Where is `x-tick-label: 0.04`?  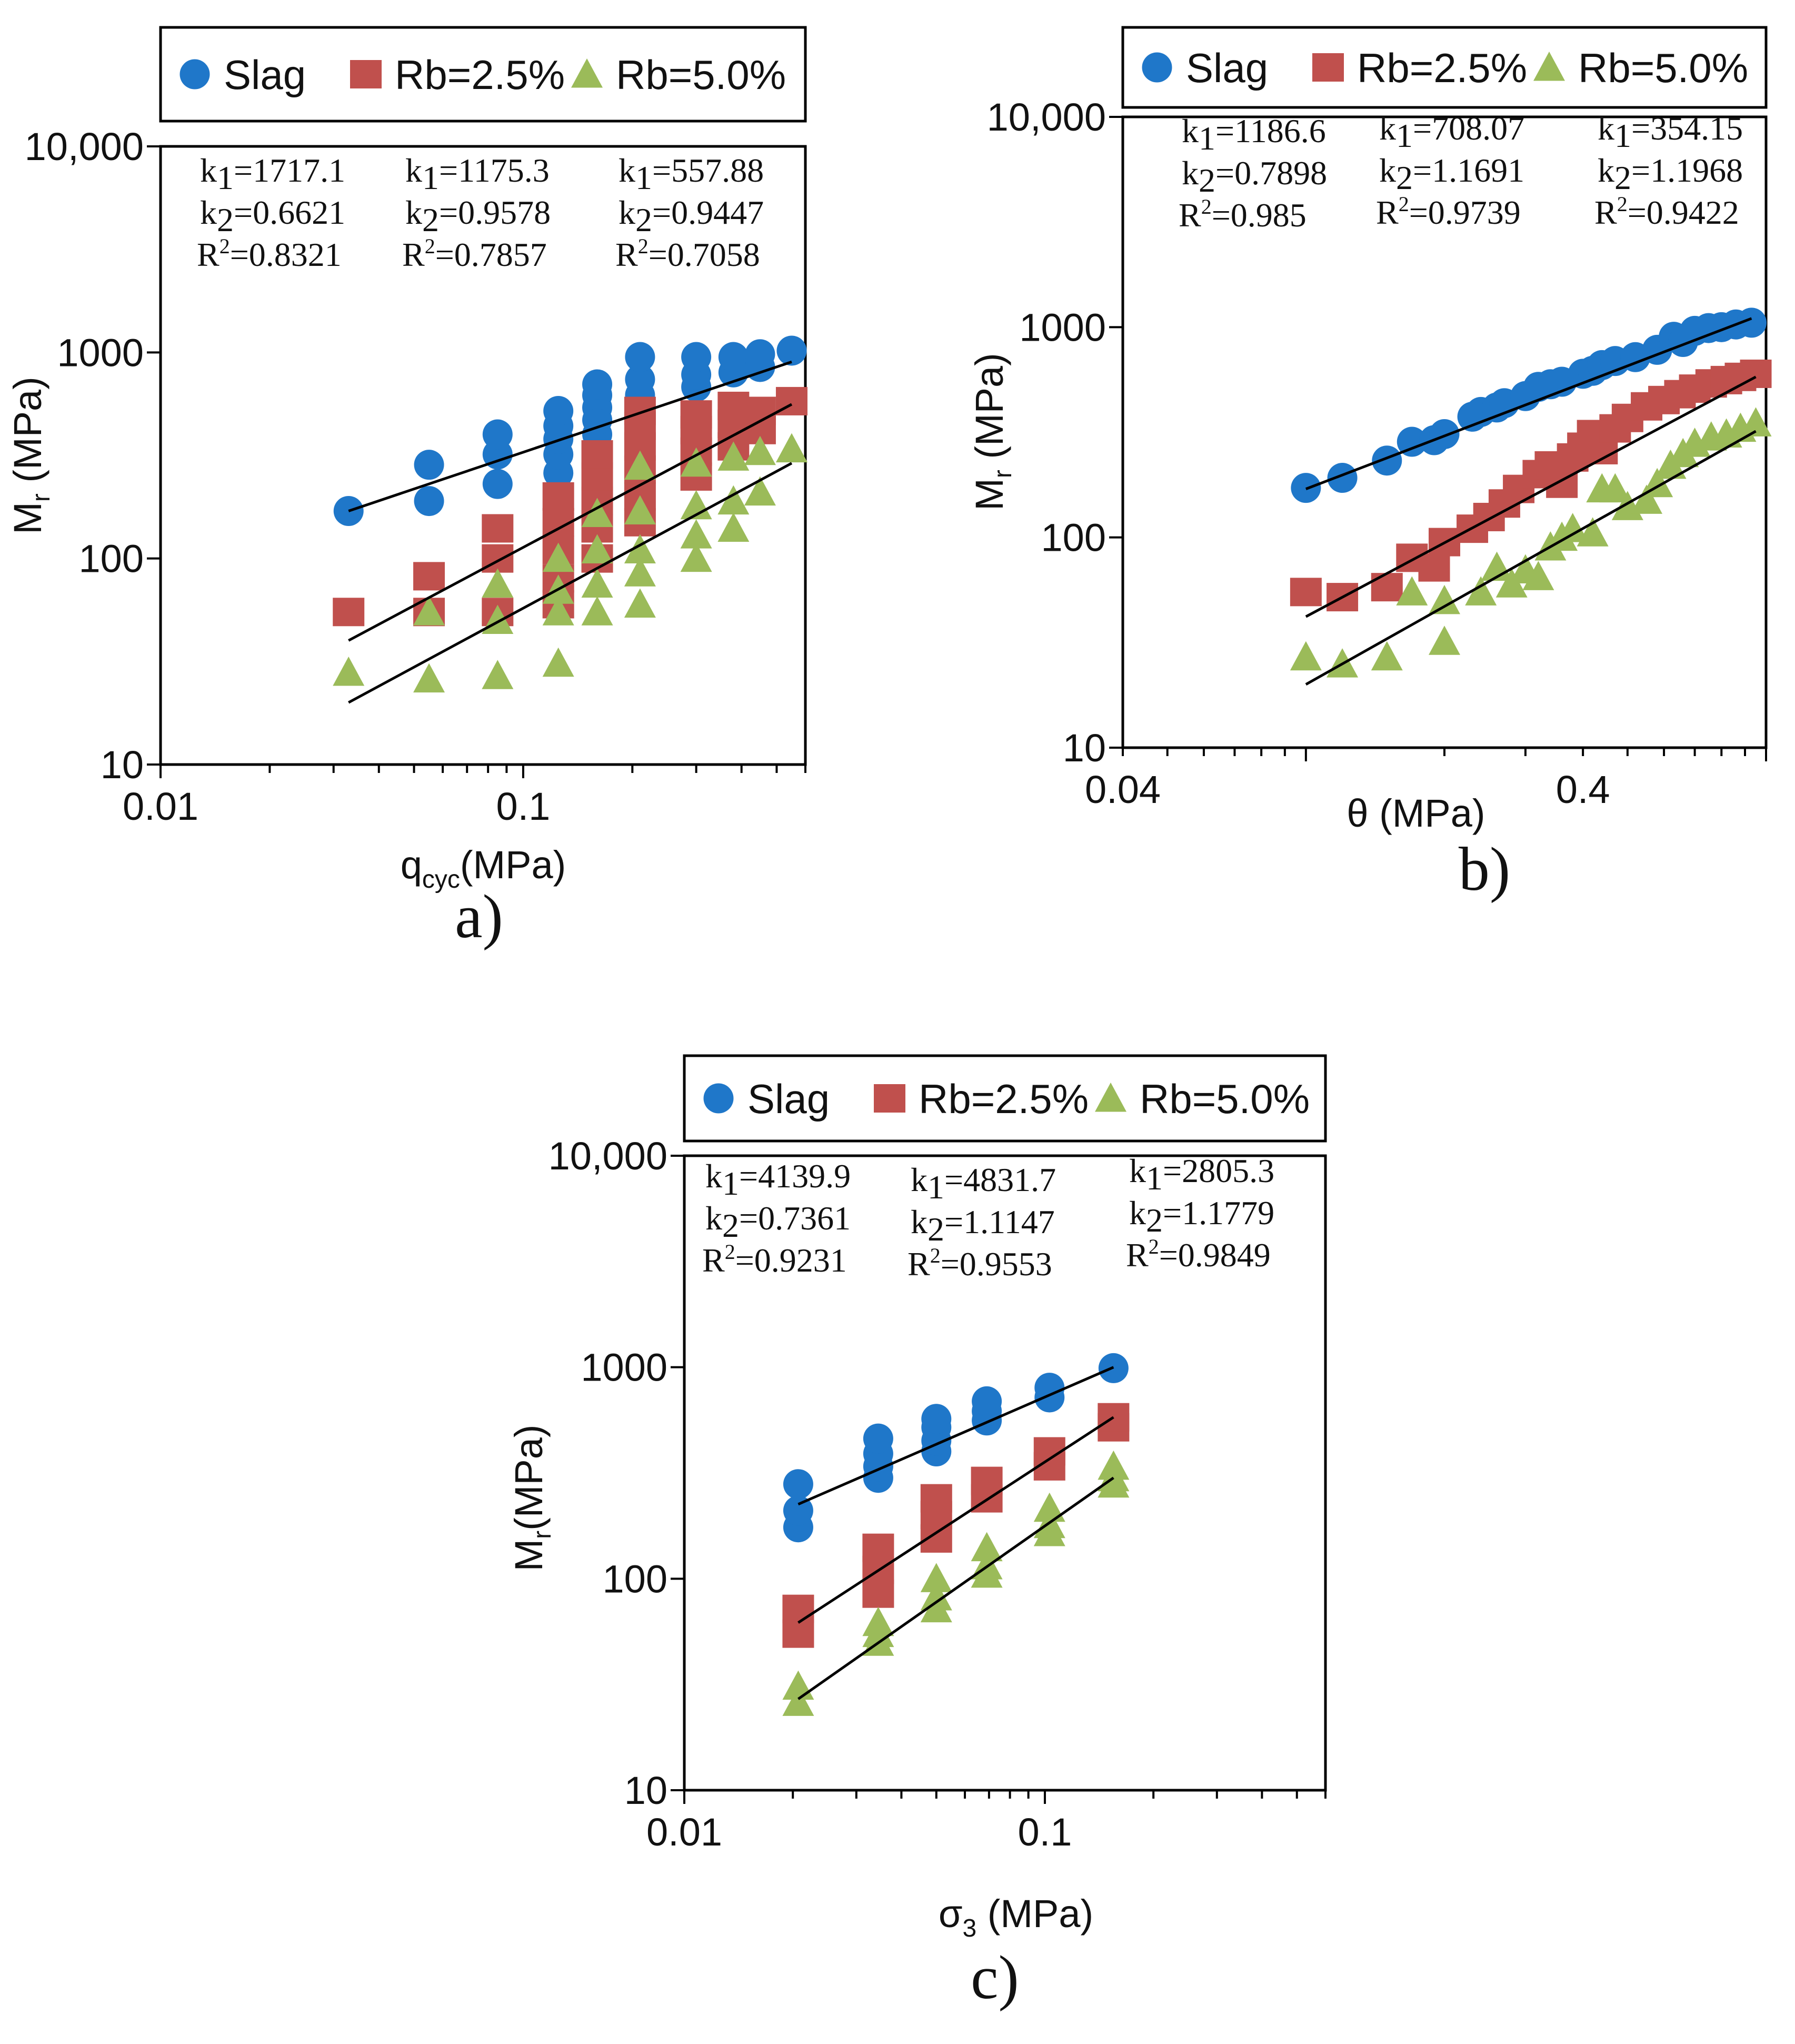 x-tick-label: 0.04 is located at coordinates (1123, 790).